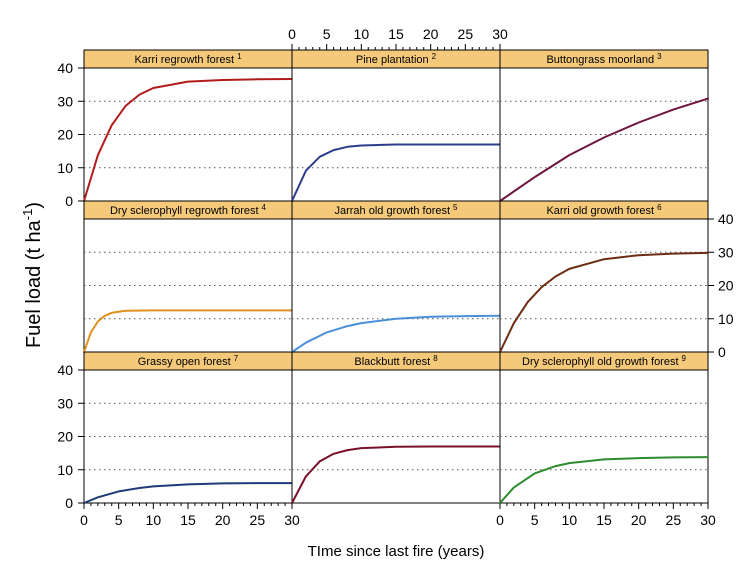  I want to click on panel-1: Karri regrowth forest 1, so click(188, 125).